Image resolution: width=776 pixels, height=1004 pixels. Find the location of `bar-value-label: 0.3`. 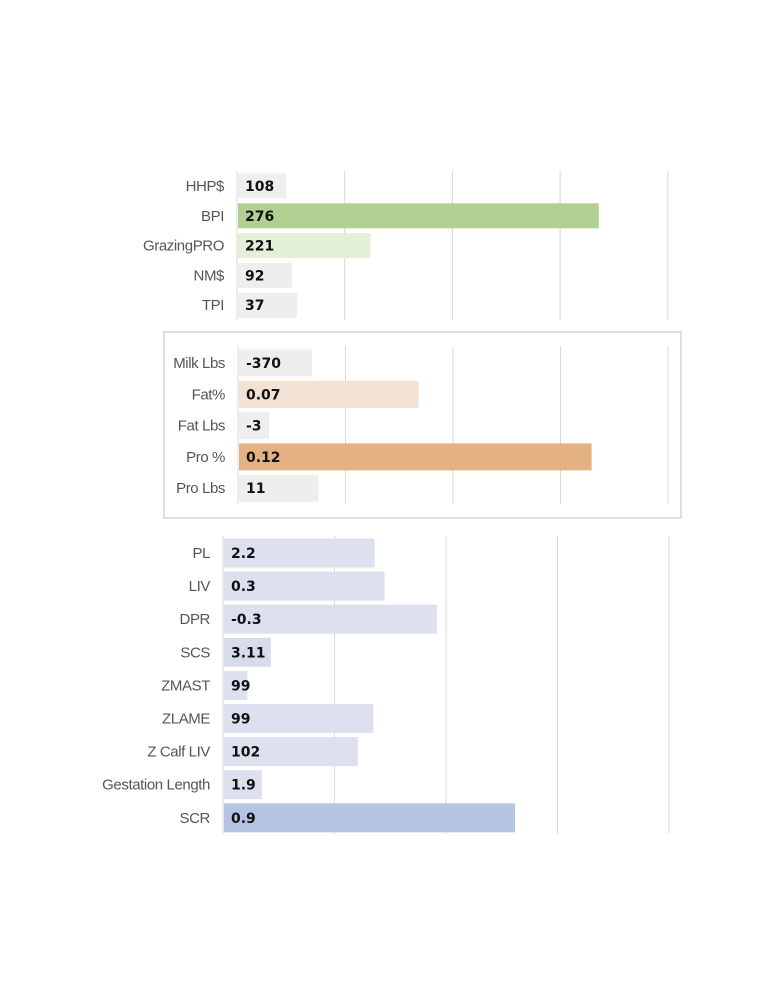

bar-value-label: 0.3 is located at coordinates (243, 587).